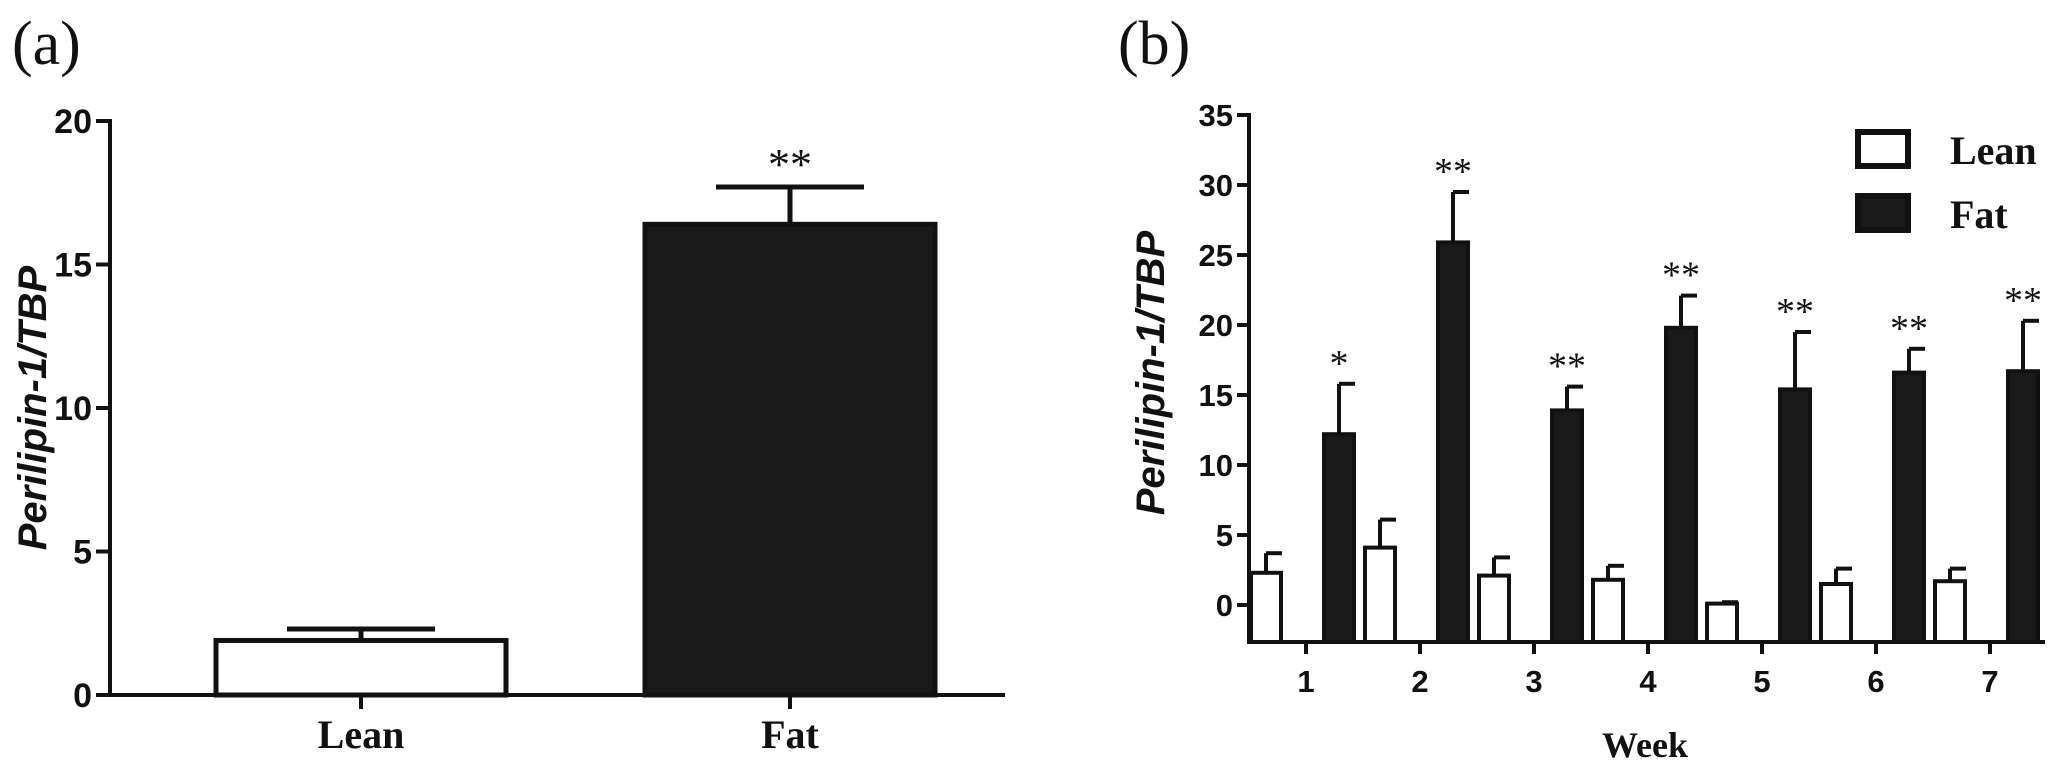 The width and height of the screenshot is (2067, 776). Describe the element at coordinates (1216, 325) in the screenshot. I see `panel-b-y-tick-label: 20` at that location.